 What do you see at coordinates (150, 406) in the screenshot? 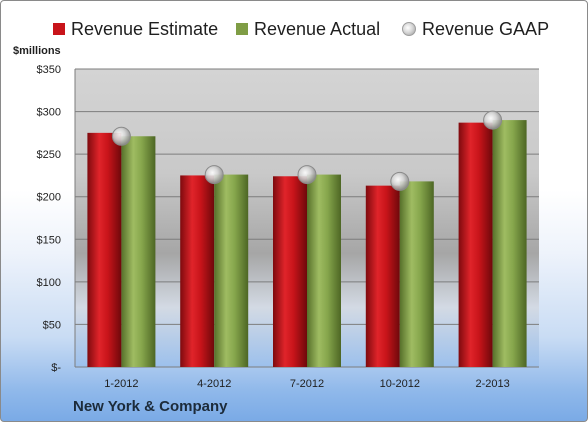
I see `company-name: New York & Company` at bounding box center [150, 406].